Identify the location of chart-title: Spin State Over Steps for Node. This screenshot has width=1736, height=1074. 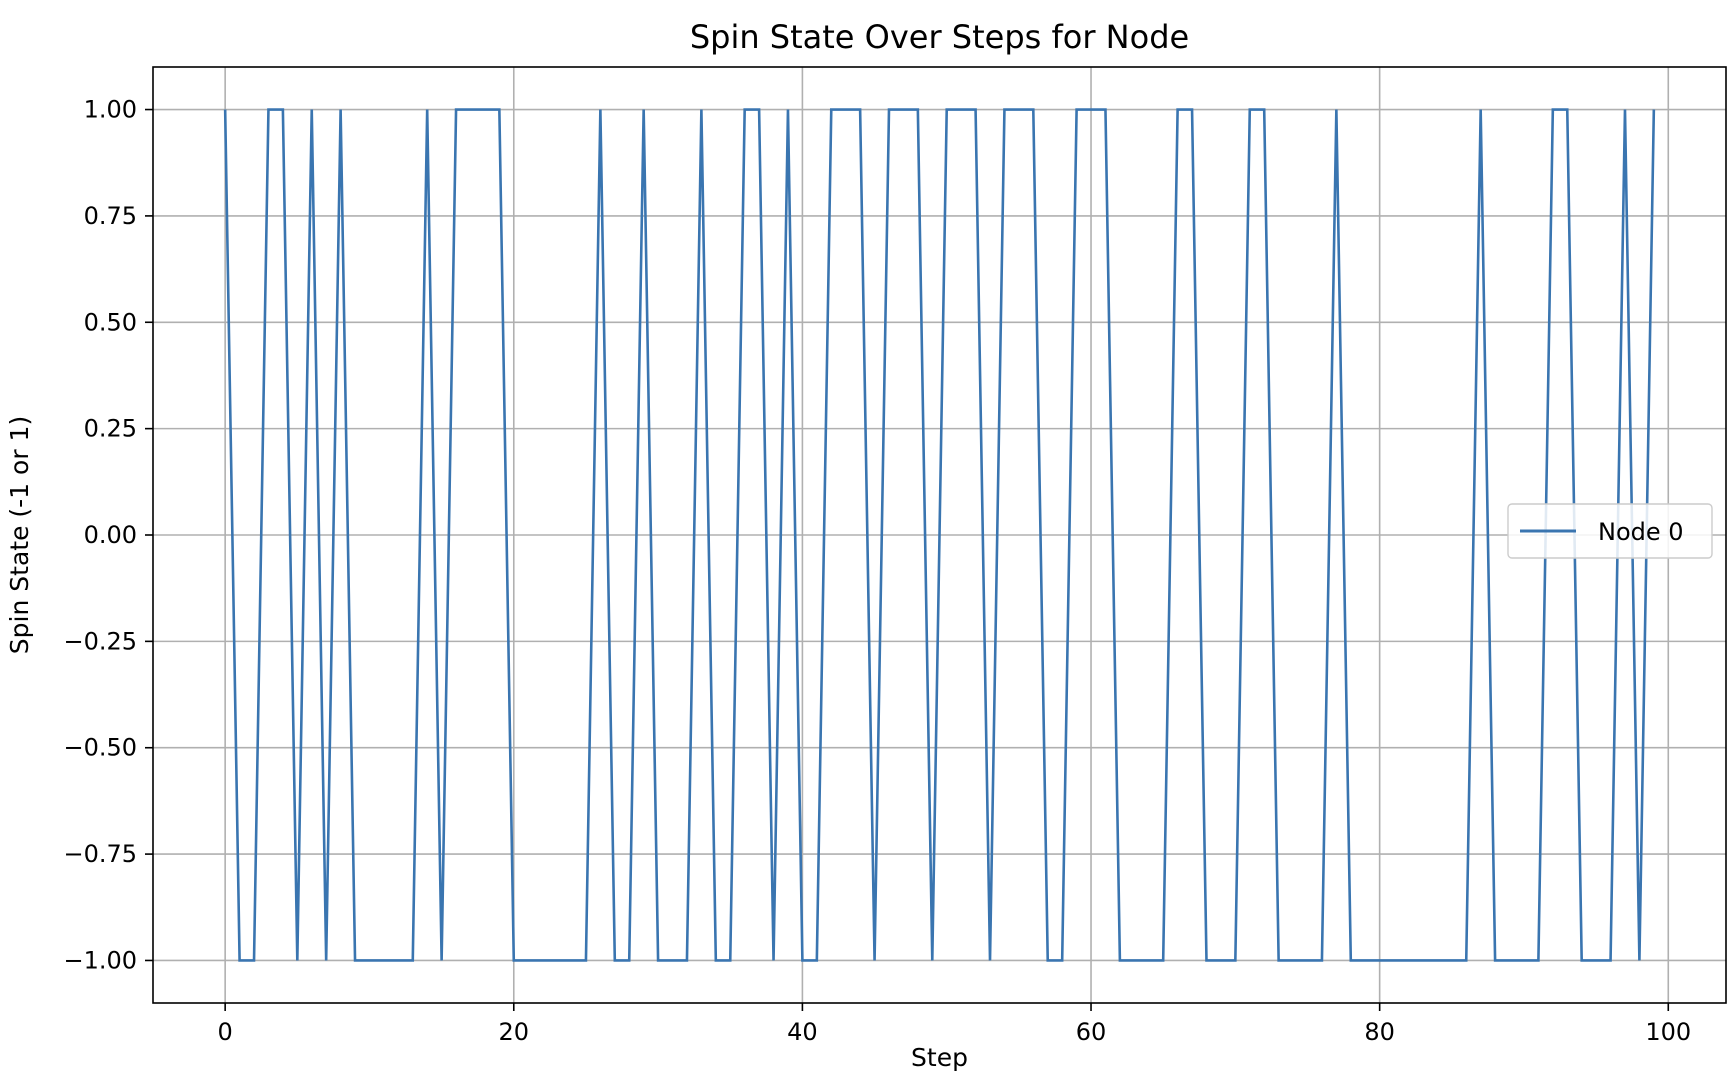
(939, 37).